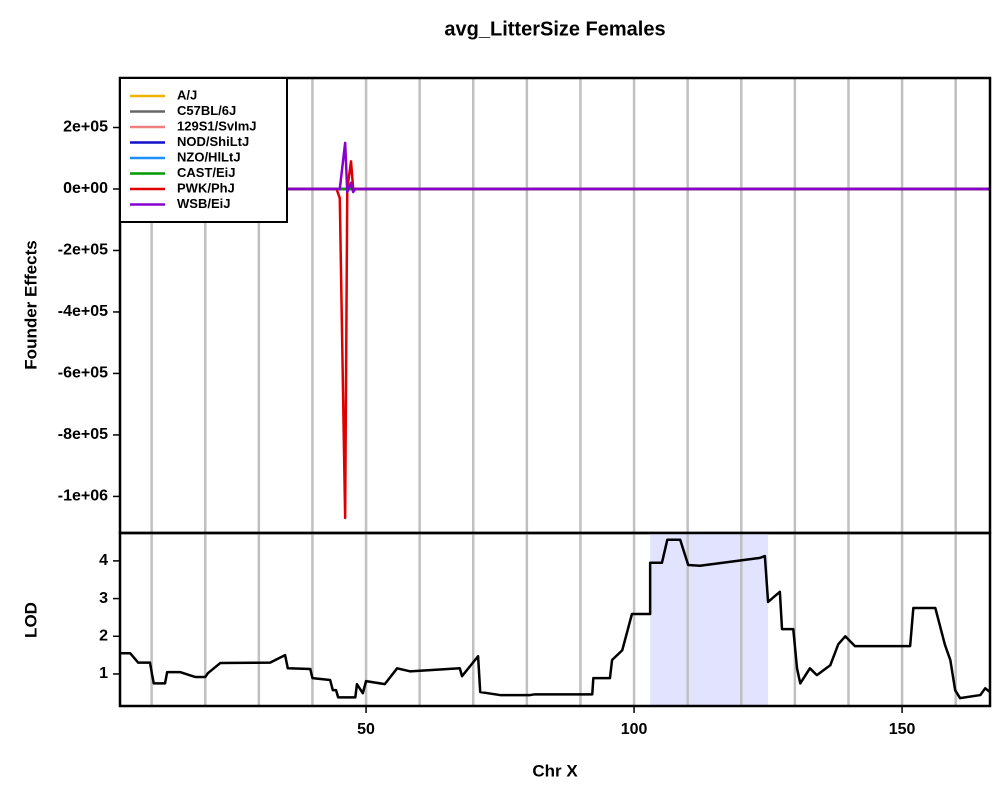 This screenshot has height=805, width=1000. I want to click on chart-title: avg_LitterSize Females, so click(554, 29).